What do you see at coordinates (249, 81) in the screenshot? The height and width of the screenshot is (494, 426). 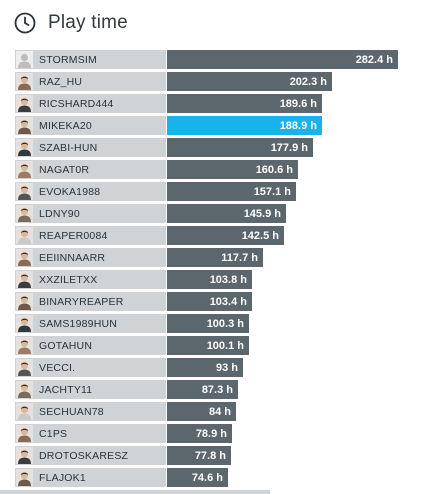 I see `playtime-bar: 202.3 h` at bounding box center [249, 81].